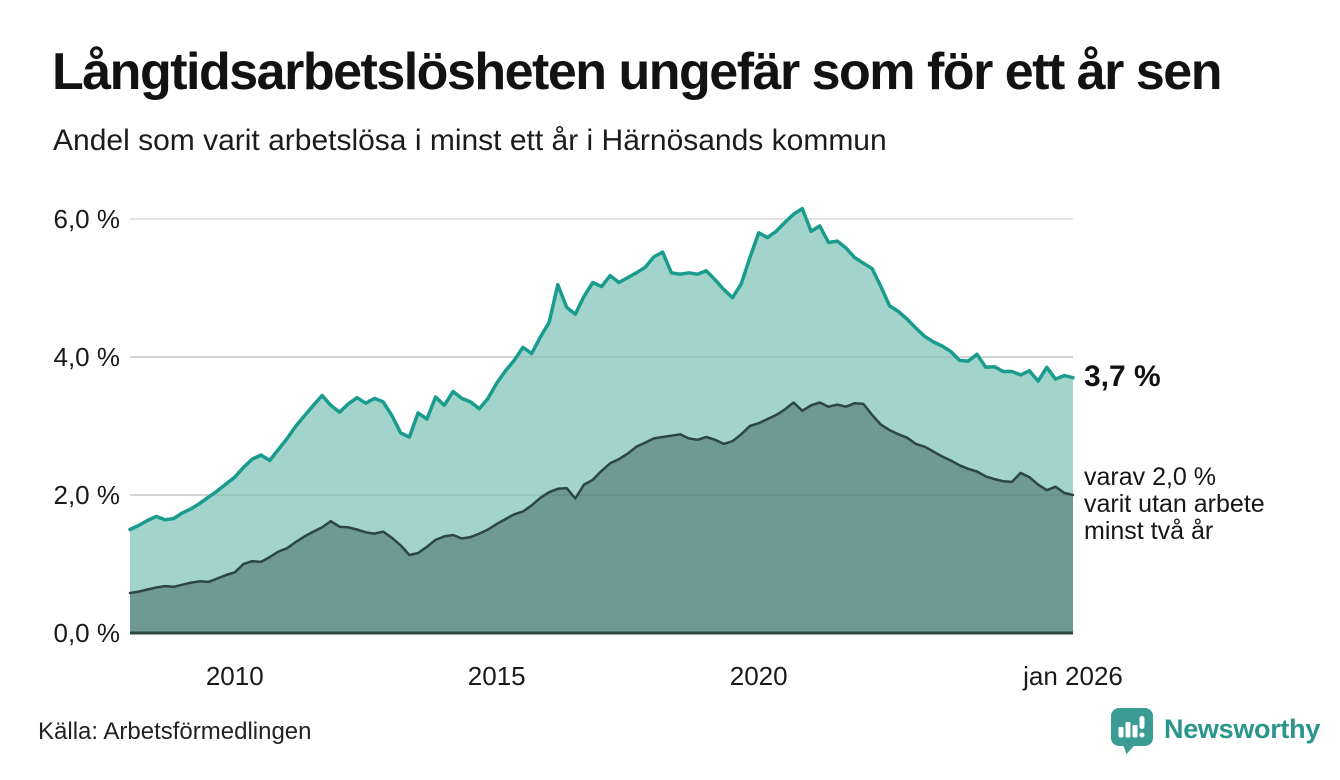  I want to click on series2-end-note-line: varav 2,0 %, so click(1150, 477).